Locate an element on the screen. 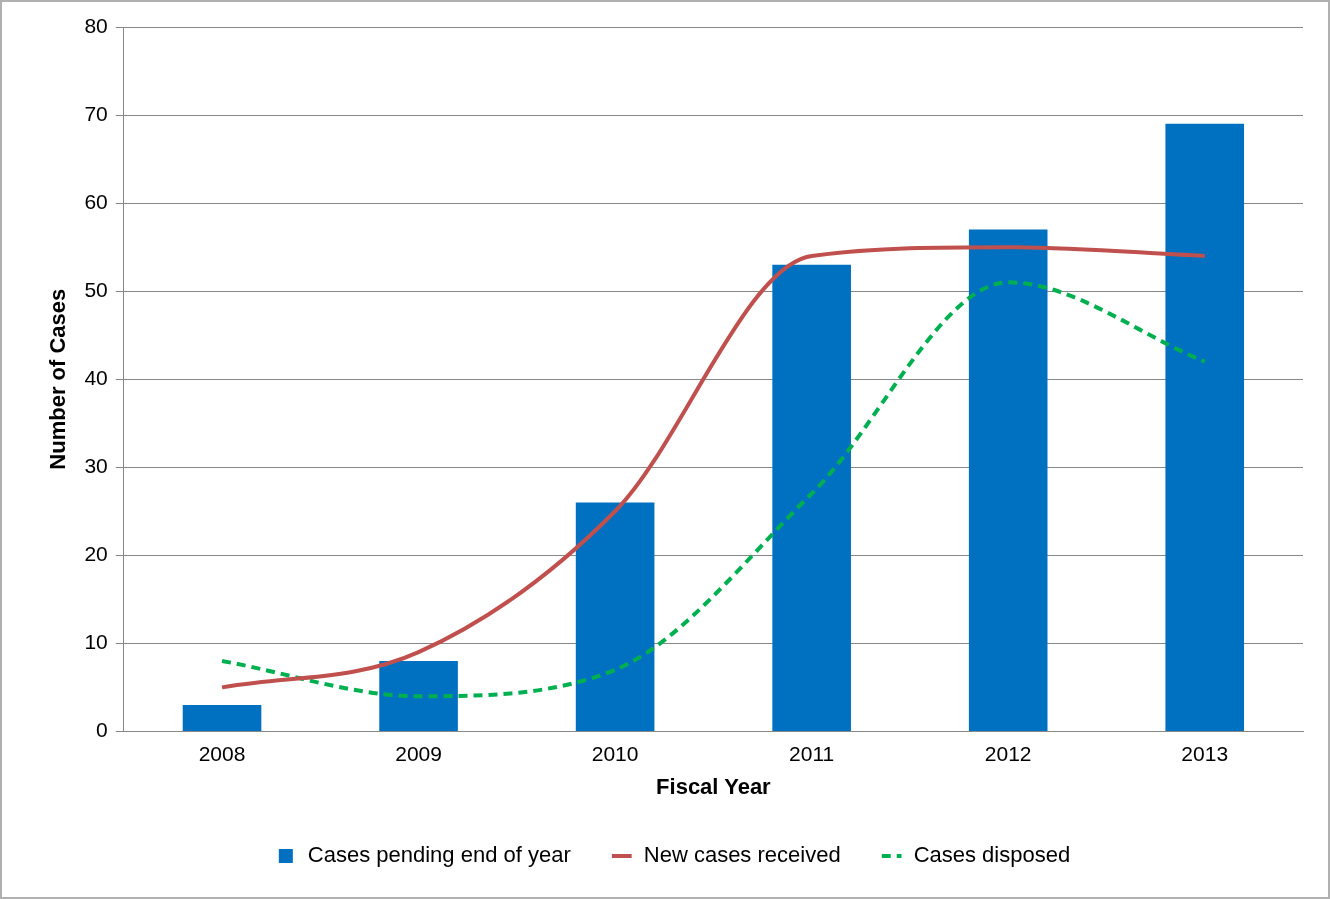  y-tick-label: 10 is located at coordinates (96, 642).